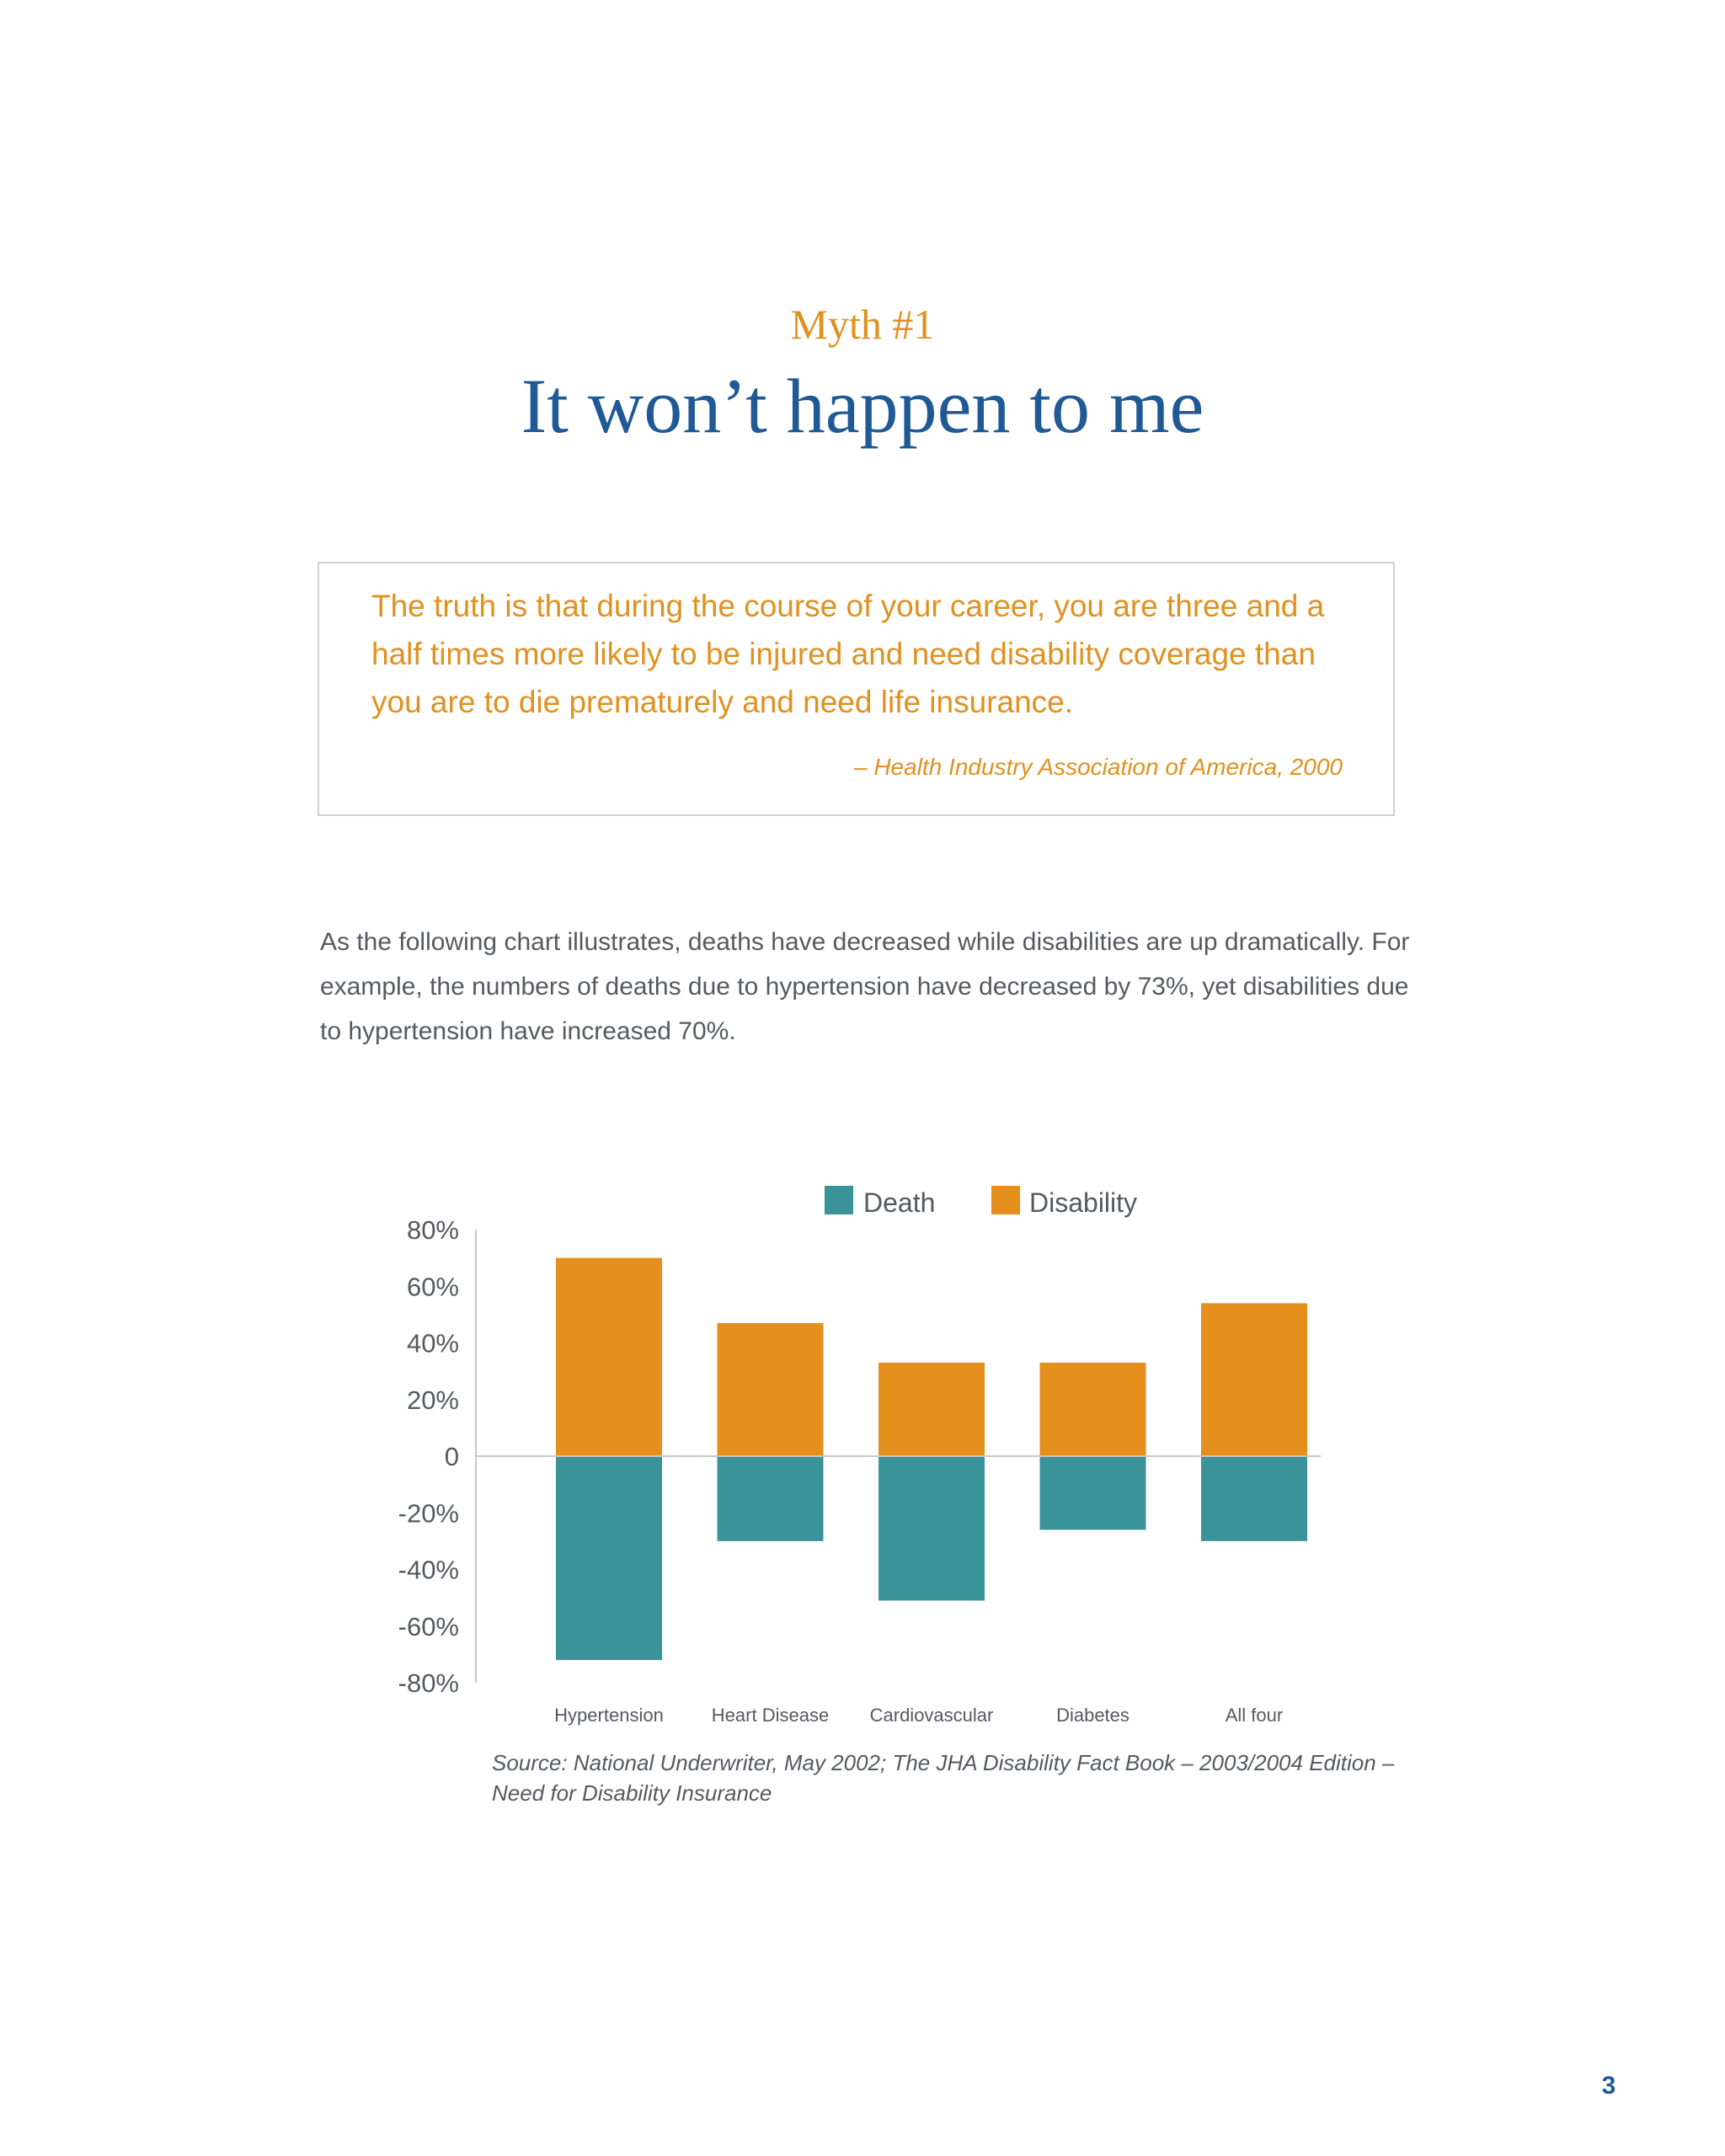 This screenshot has width=1725, height=2156. I want to click on bar-death-heart-disease, so click(770, 1498).